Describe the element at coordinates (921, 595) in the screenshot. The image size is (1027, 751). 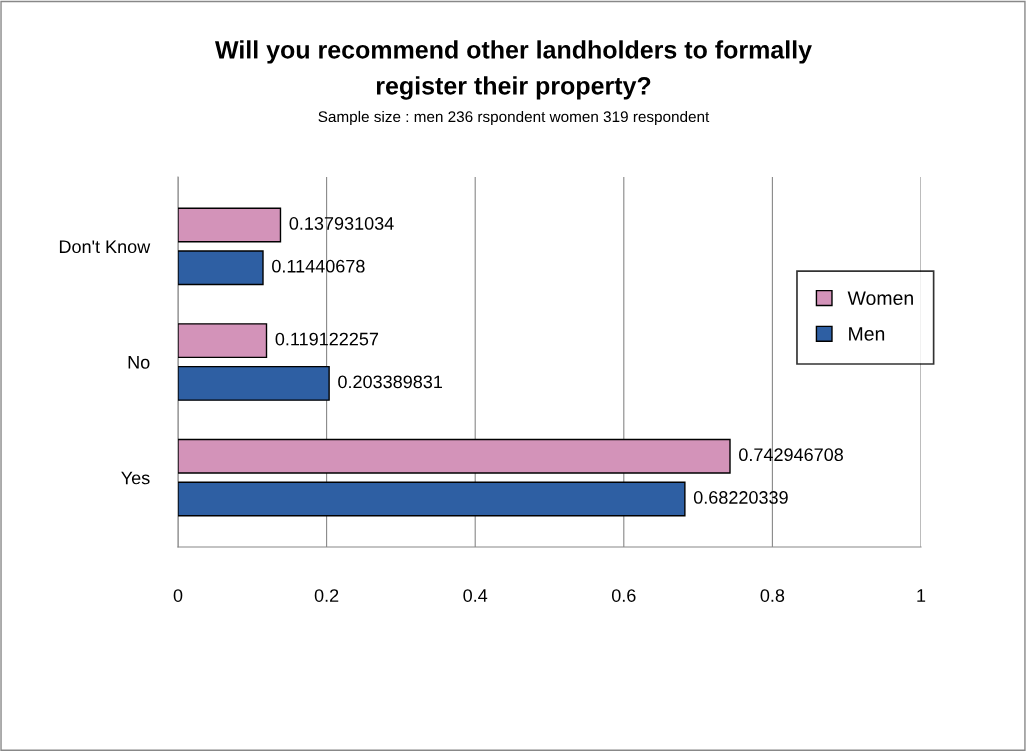
I see `x-tick-label: 1` at that location.